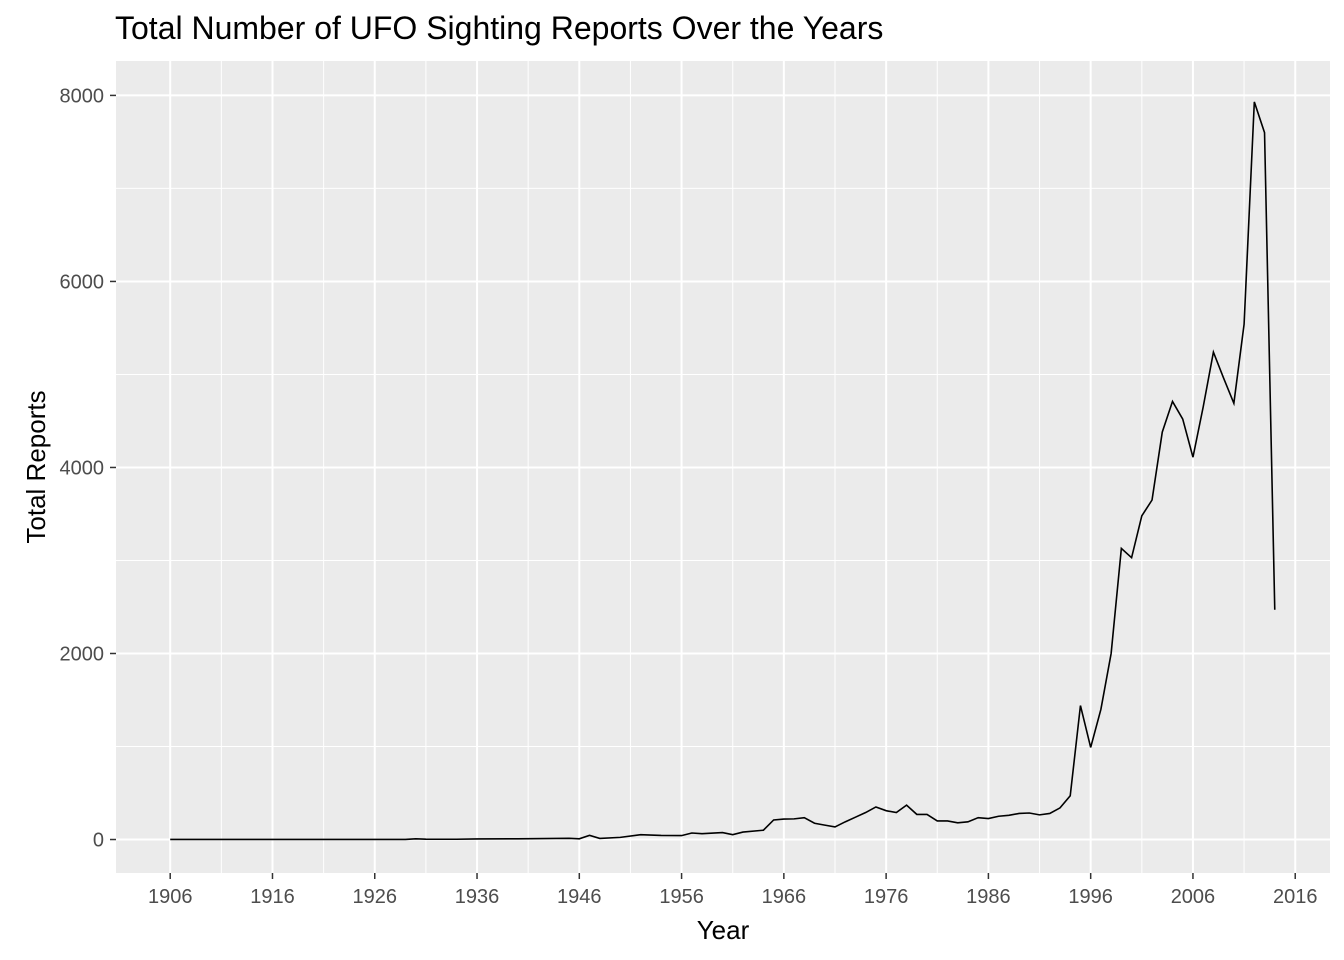 The width and height of the screenshot is (1344, 960). I want to click on x-tick-label: 1976, so click(886, 897).